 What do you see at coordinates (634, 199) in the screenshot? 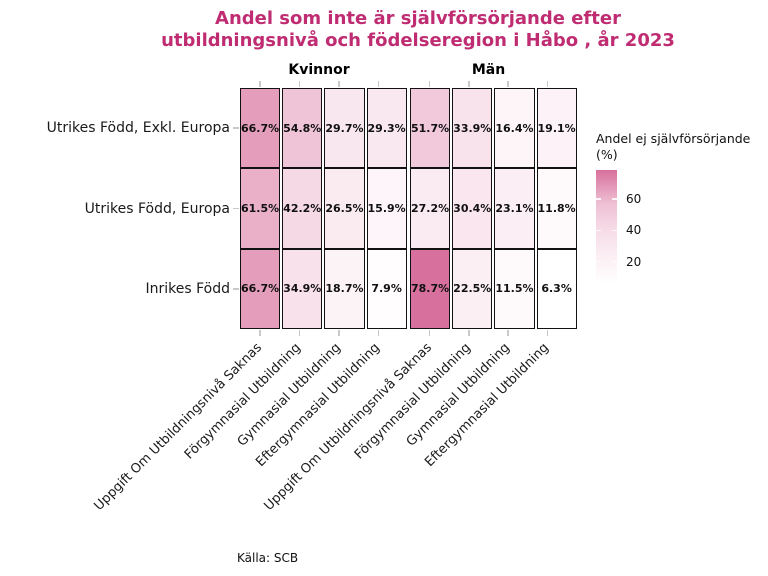
I see `legend-tick-label: 60` at bounding box center [634, 199].